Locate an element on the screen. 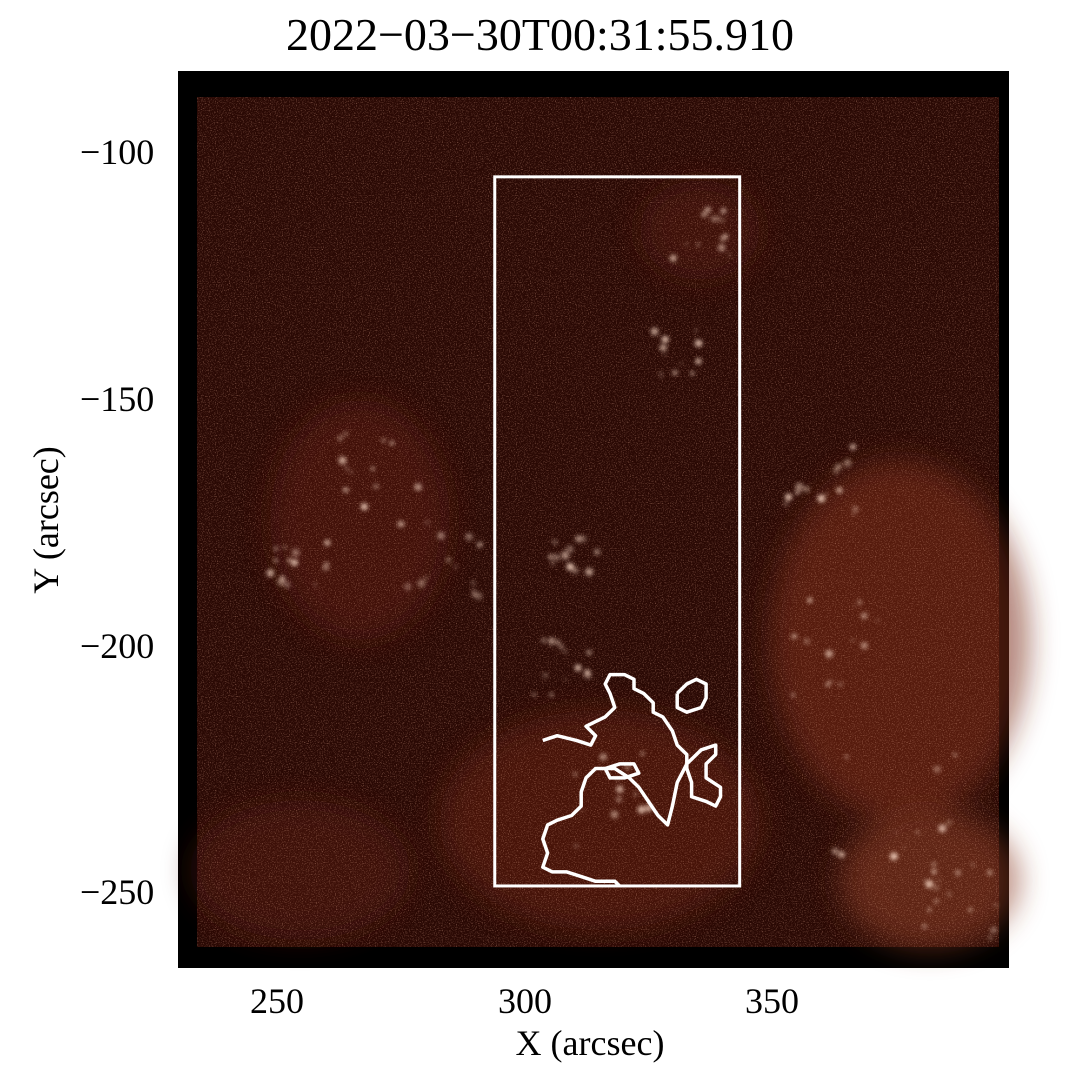 The image size is (1080, 1080). y-axis-label: Y (arcsec) is located at coordinates (46, 520).